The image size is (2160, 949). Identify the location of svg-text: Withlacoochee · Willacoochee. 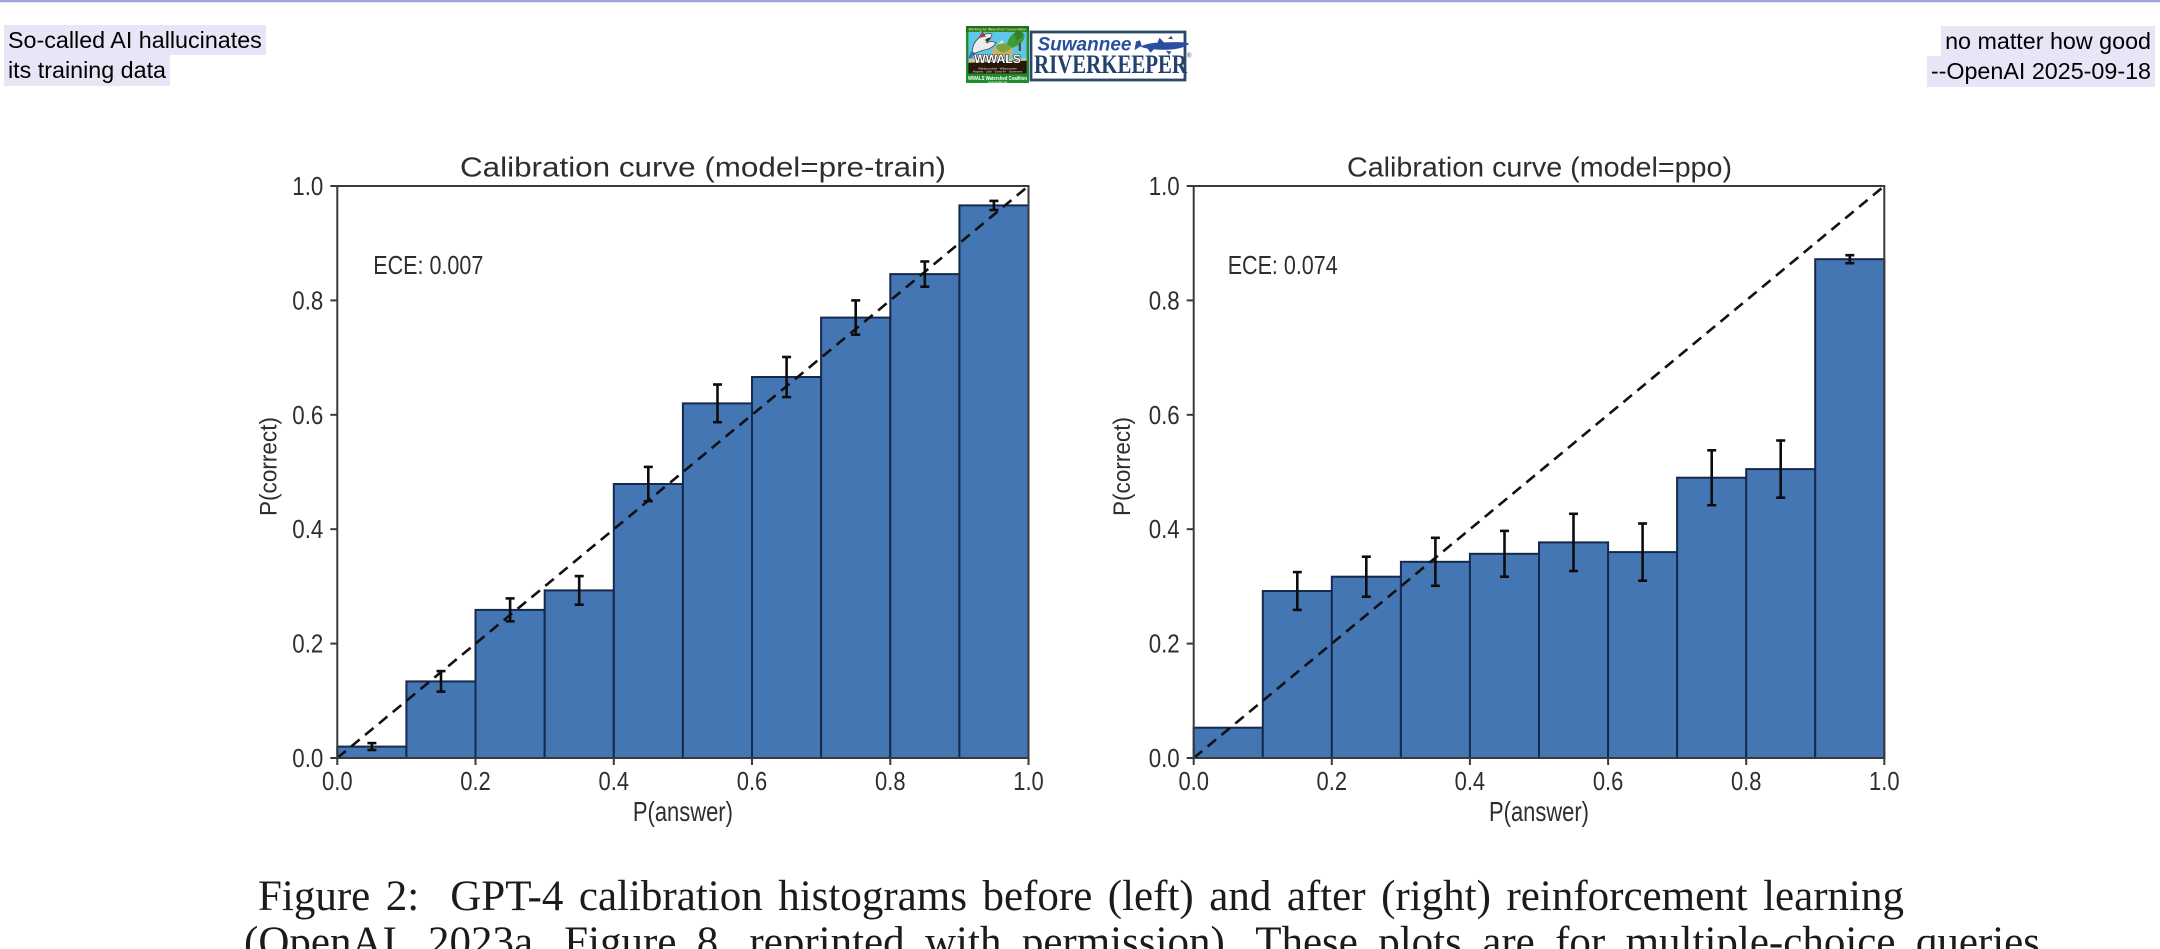
(997, 69).